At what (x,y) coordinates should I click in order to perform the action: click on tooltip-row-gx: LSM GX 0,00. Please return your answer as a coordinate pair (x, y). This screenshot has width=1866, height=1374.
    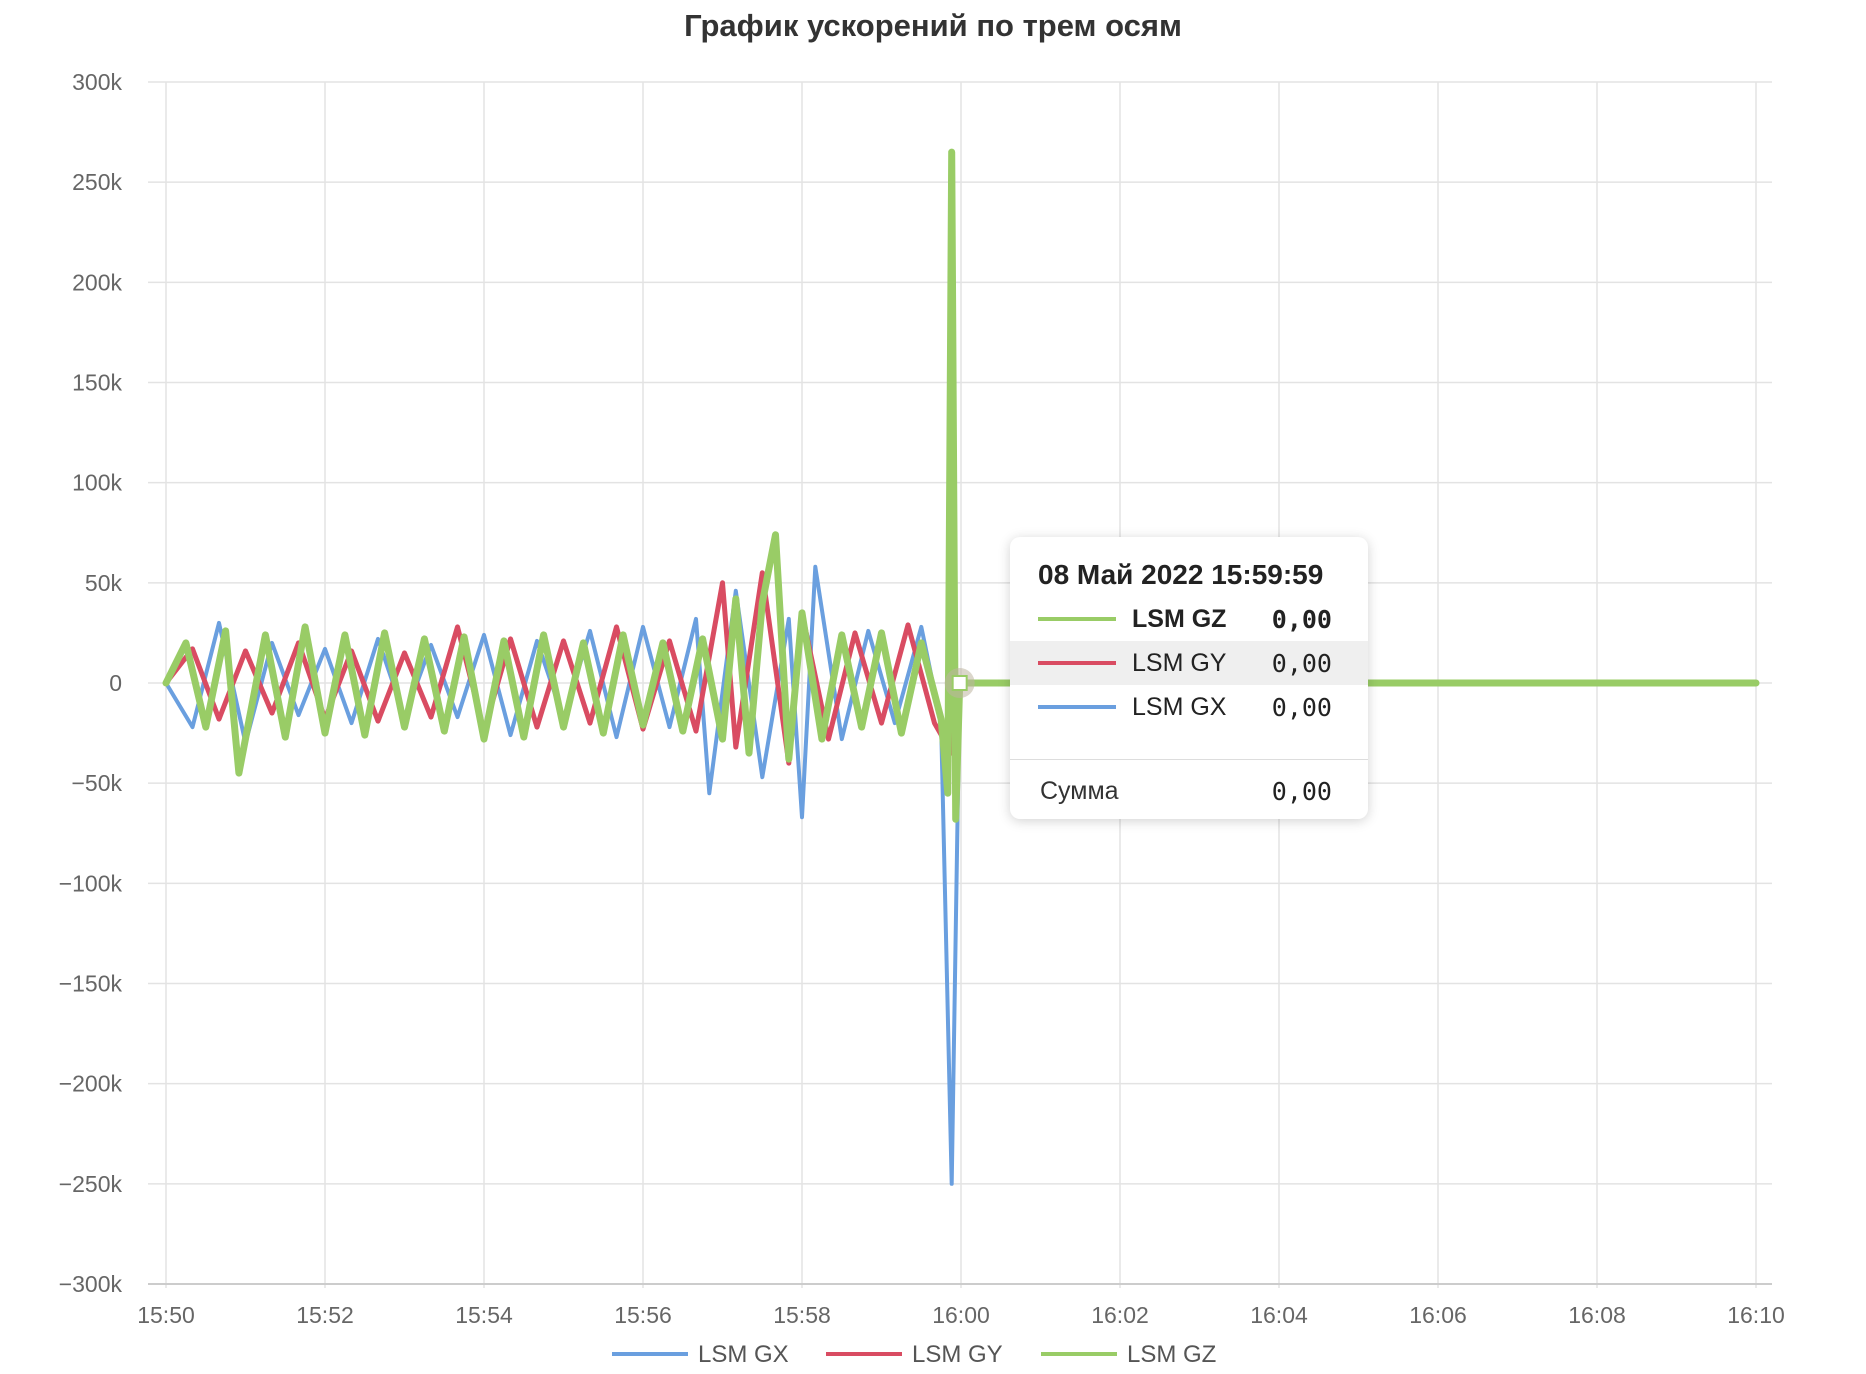
    Looking at the image, I should click on (1189, 707).